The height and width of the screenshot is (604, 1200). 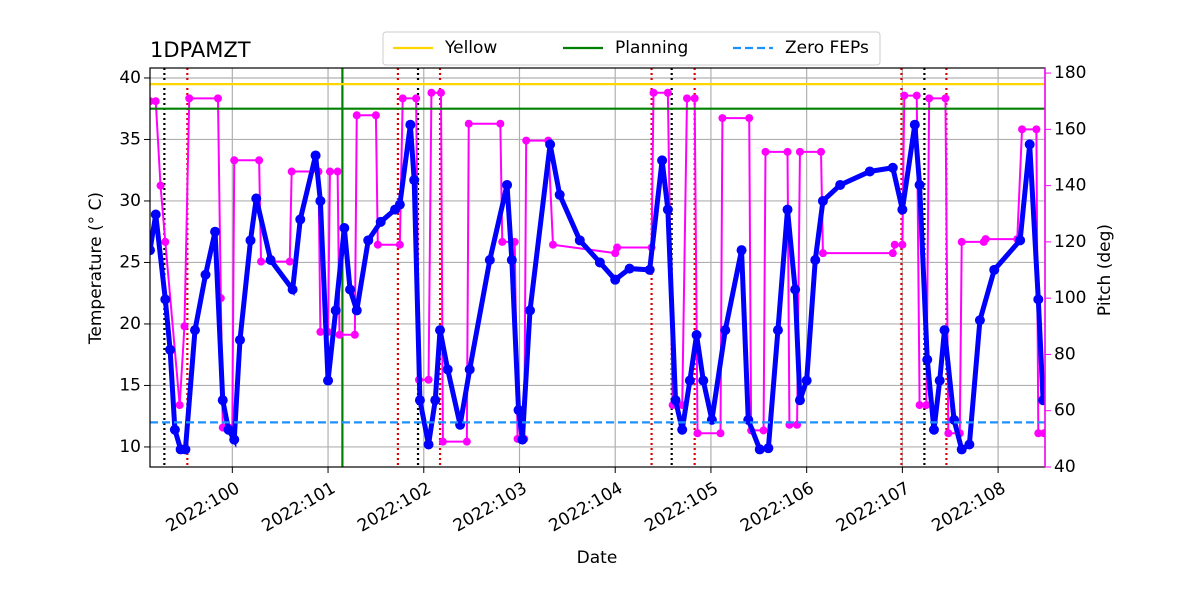 What do you see at coordinates (1070, 129) in the screenshot?
I see `y2-tick-label: 160` at bounding box center [1070, 129].